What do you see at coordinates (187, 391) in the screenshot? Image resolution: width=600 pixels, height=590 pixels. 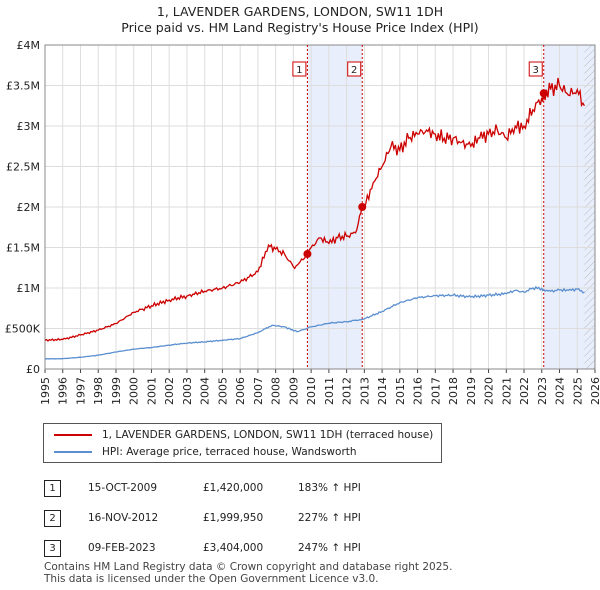 I see `x-tick-label: 2003` at bounding box center [187, 391].